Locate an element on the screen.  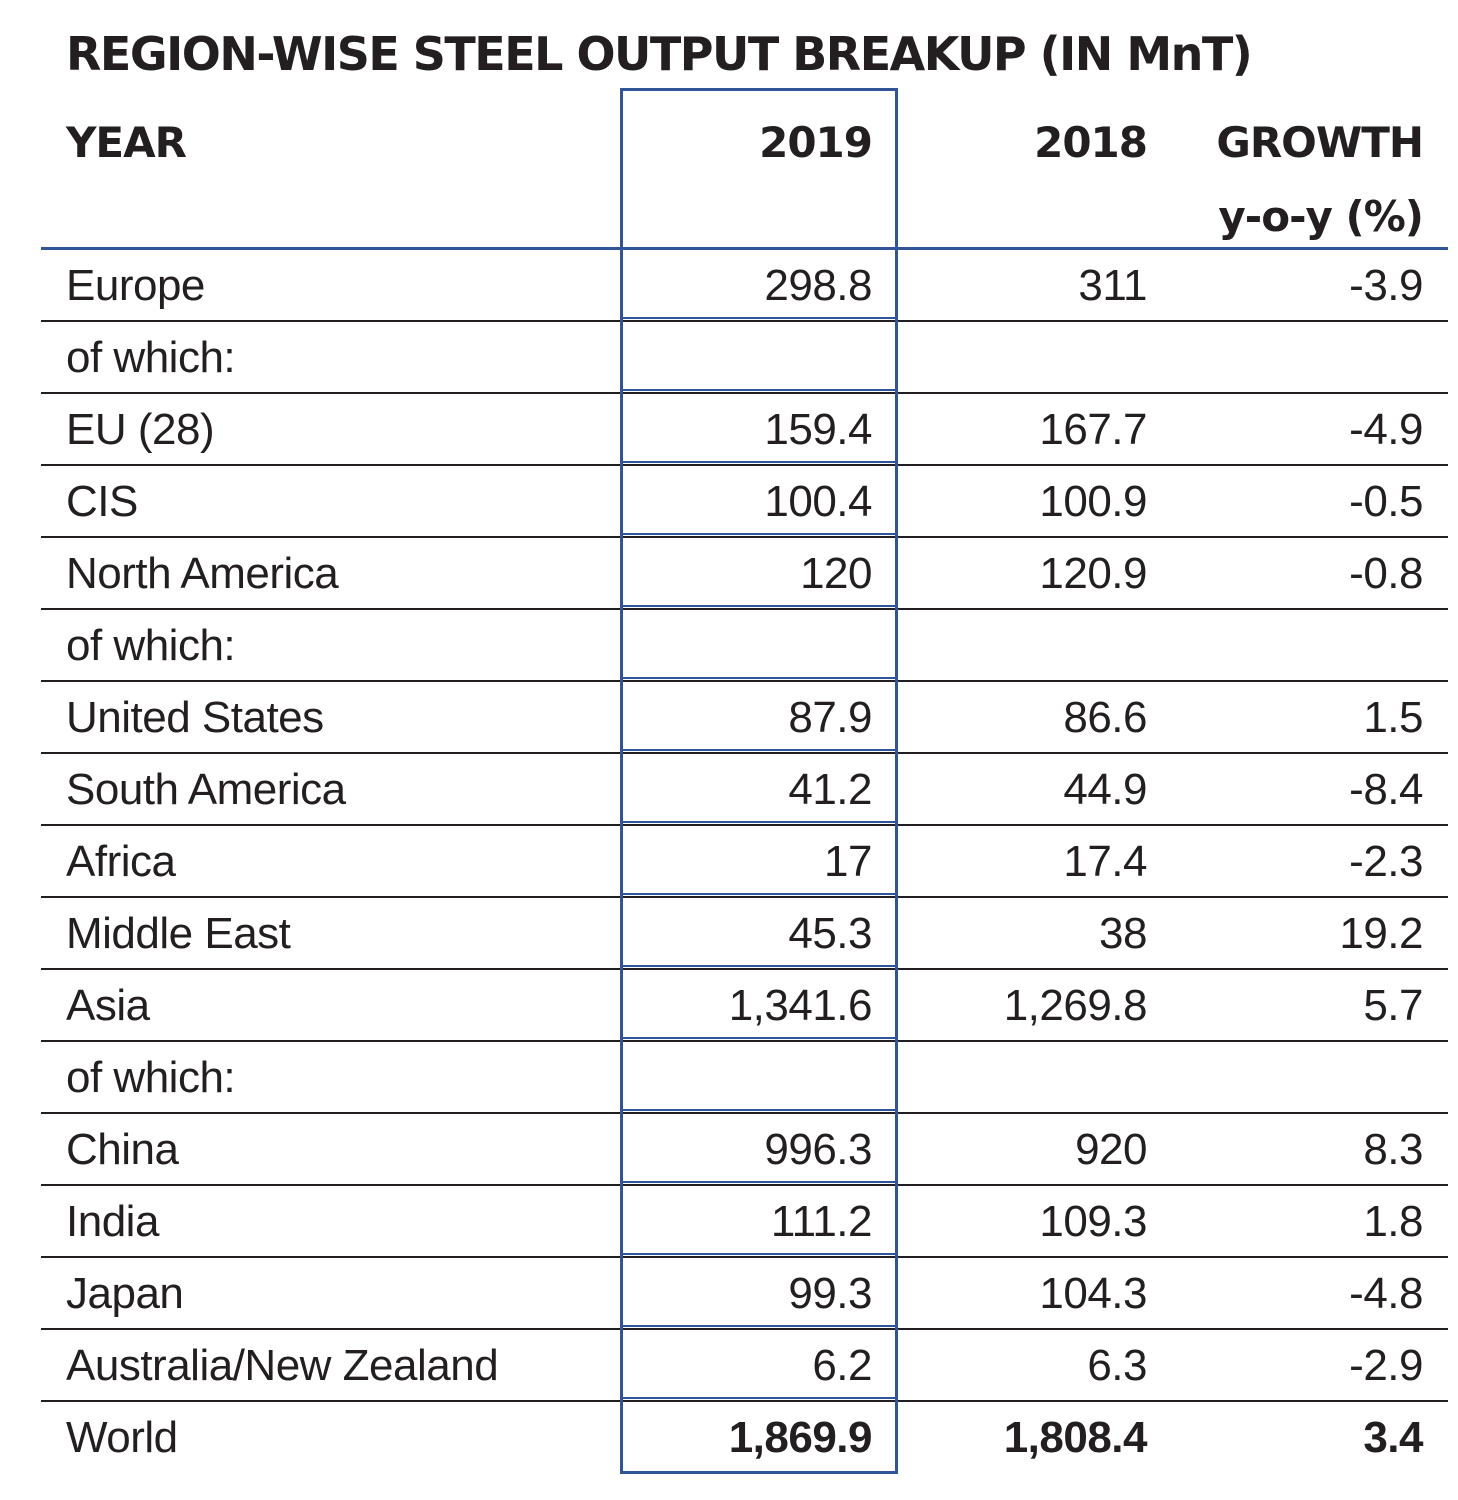
value-2018-cell: 104.3 is located at coordinates (1093, 1293).